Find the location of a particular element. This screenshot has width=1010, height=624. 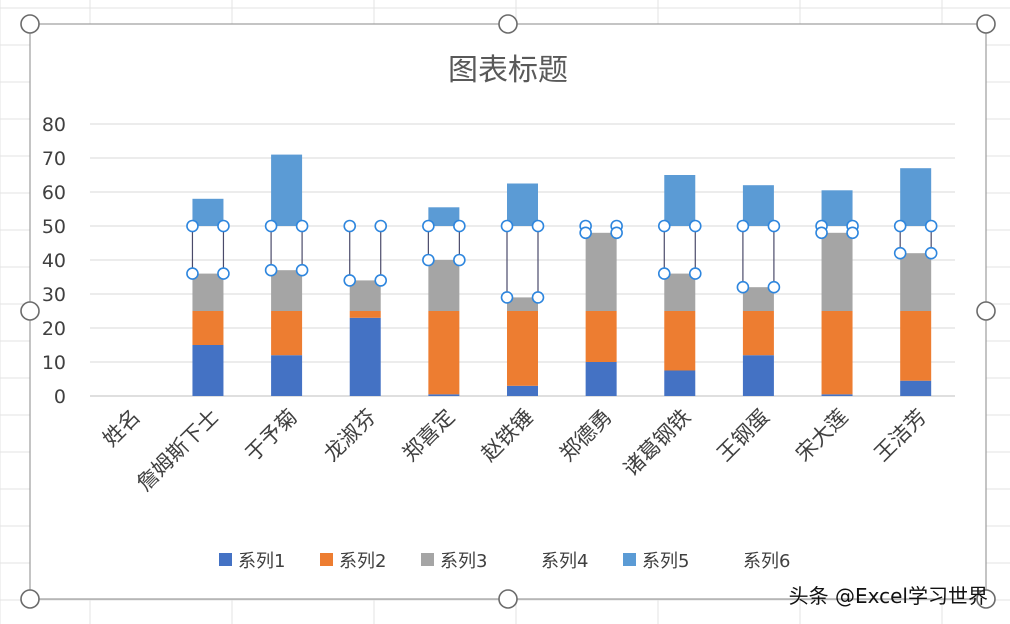

selection-frames is located at coordinates (562, 261).